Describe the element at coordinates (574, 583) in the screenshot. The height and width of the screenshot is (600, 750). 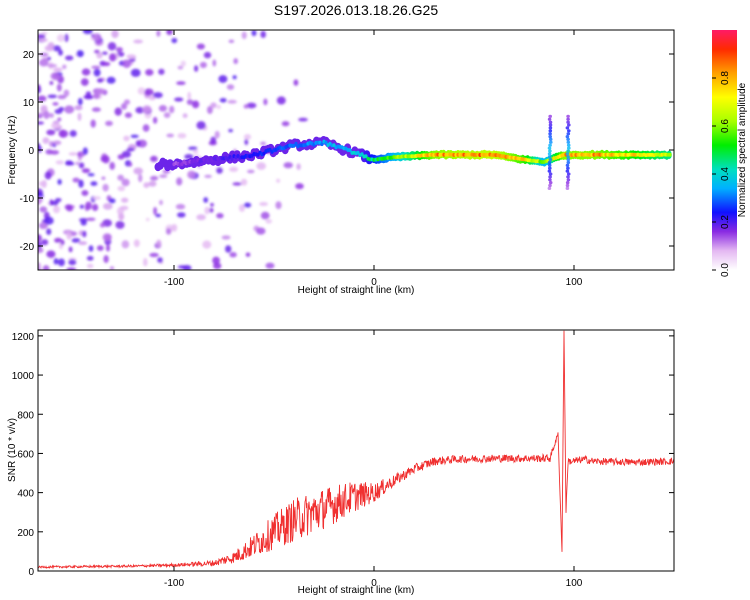
I see `snr-x-tick-label: 100` at that location.